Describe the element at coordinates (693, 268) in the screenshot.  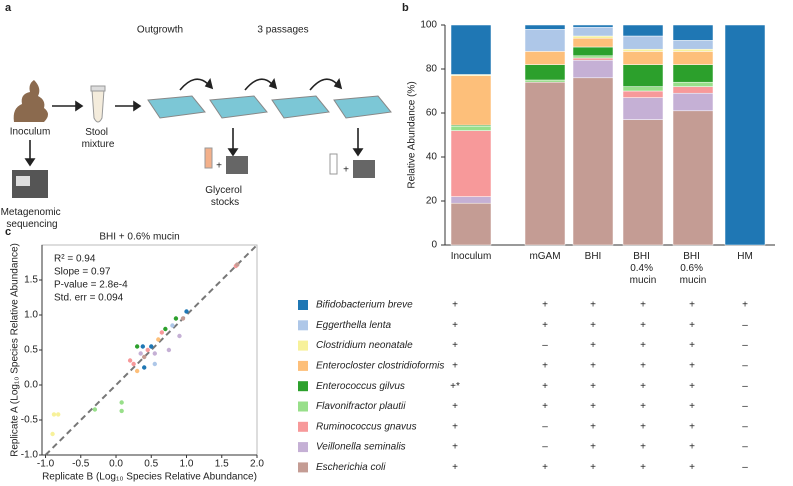
I see `x-tick-label: BHI 0.6% mucin` at that location.